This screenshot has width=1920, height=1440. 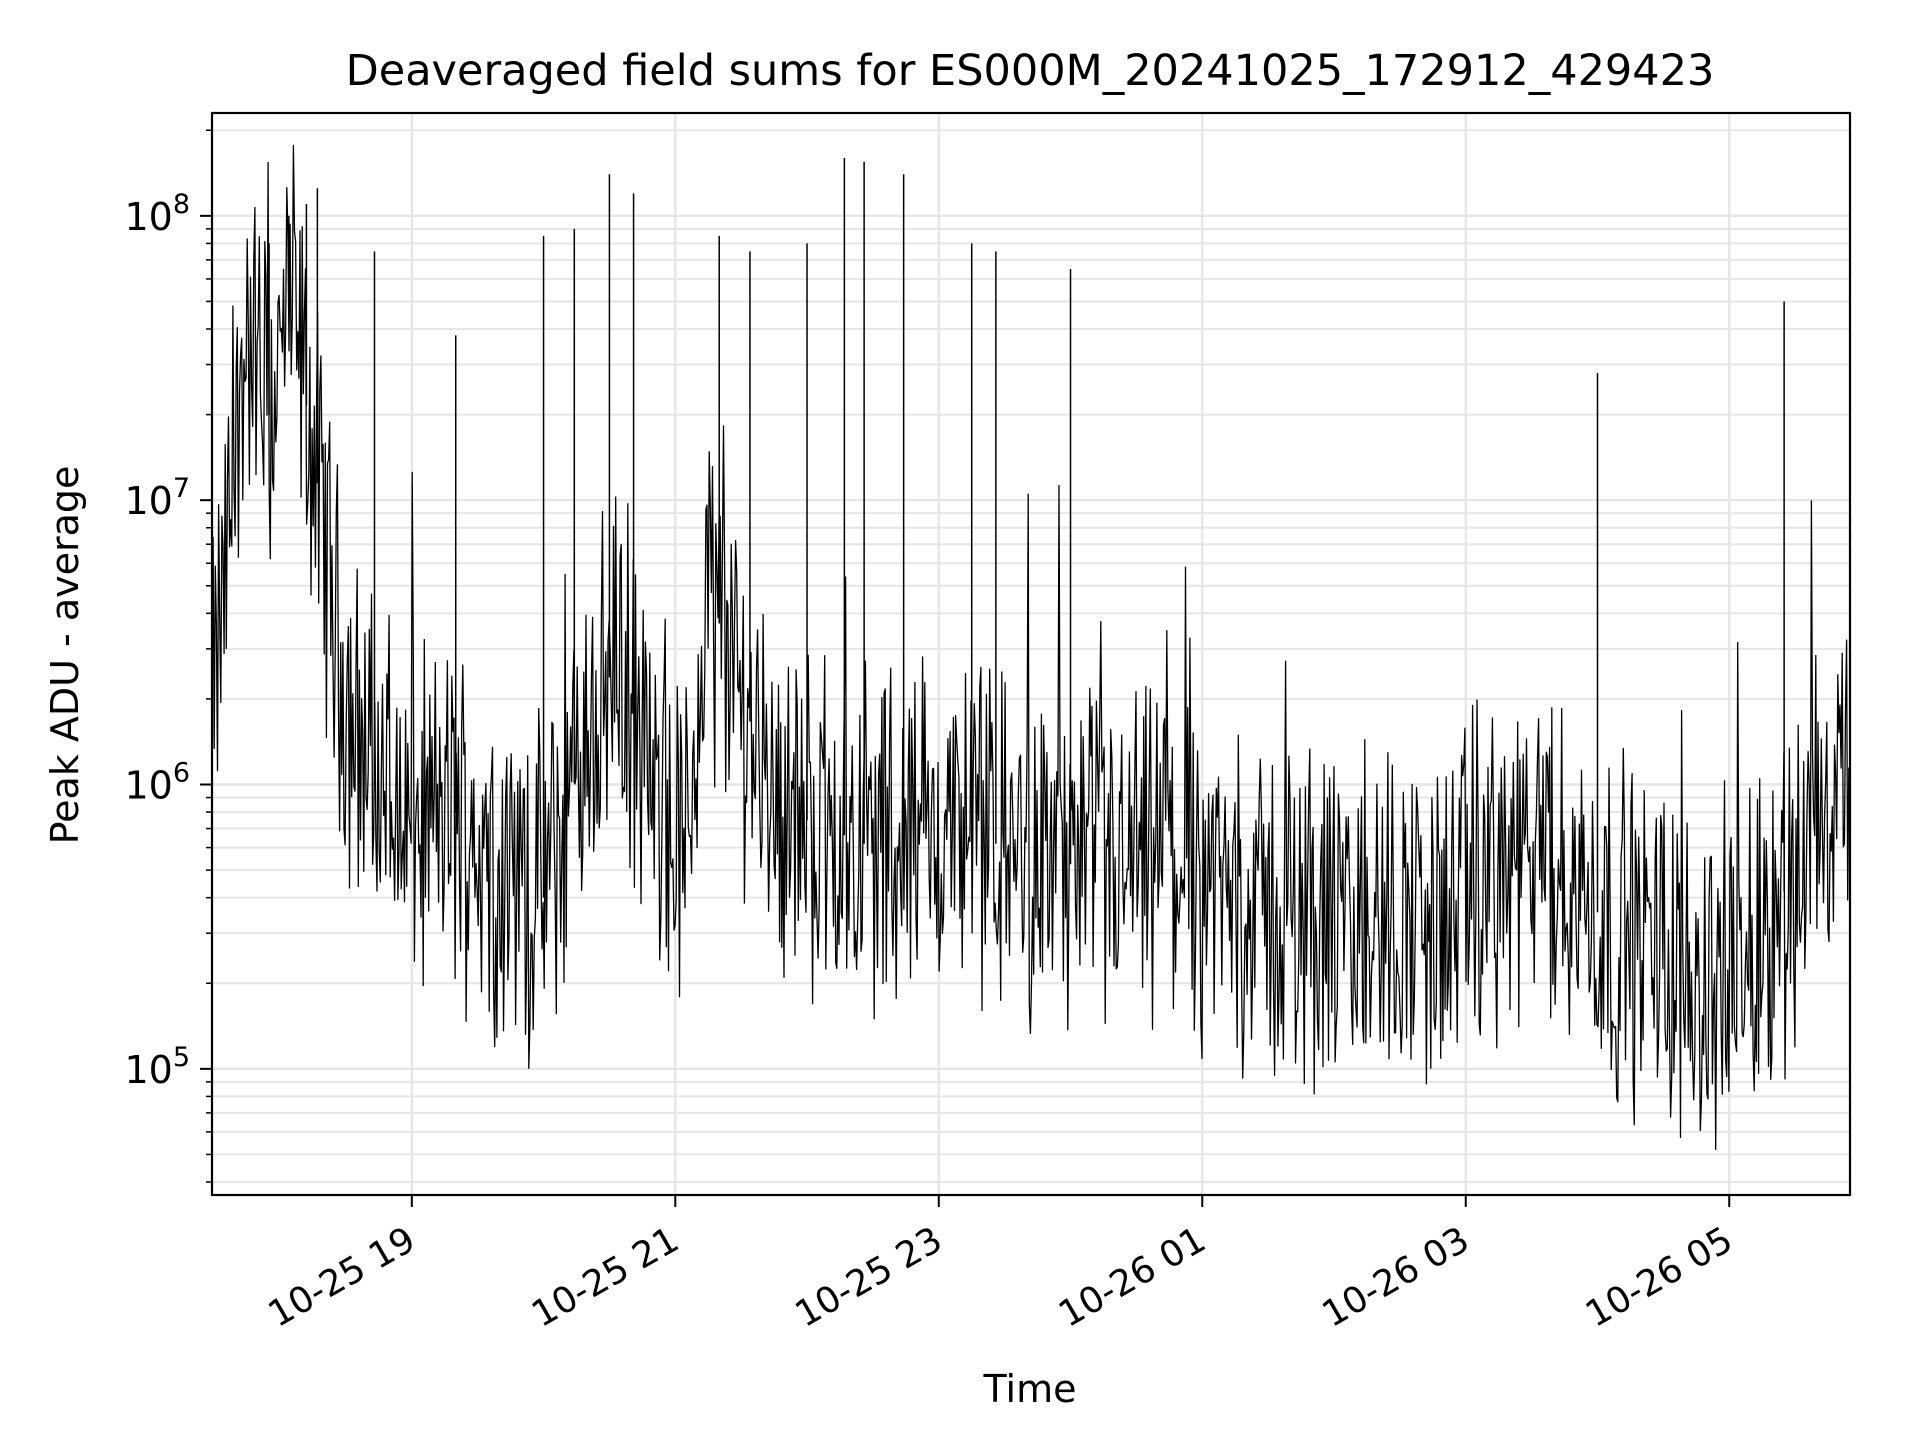 I want to click on y-axis-ticks: 105 106 107 108, so click(x=168, y=656).